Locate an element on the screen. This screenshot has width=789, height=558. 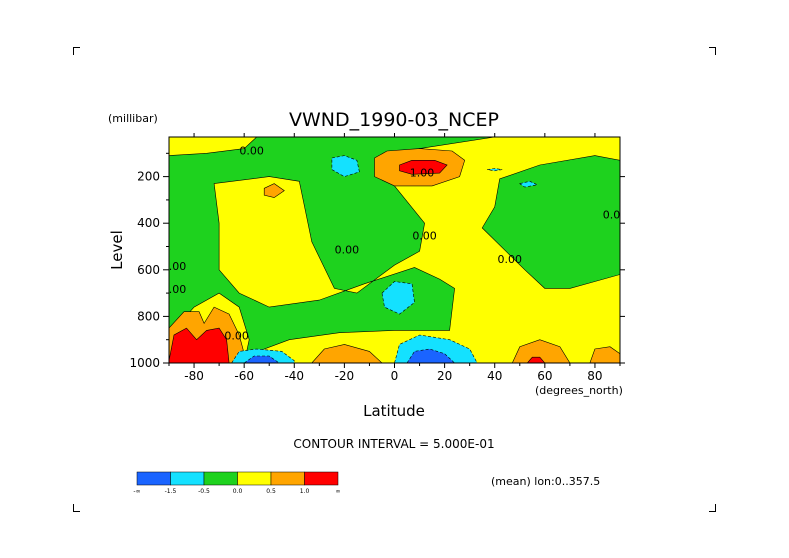
x-tick-label: -40 is located at coordinates (294, 376).